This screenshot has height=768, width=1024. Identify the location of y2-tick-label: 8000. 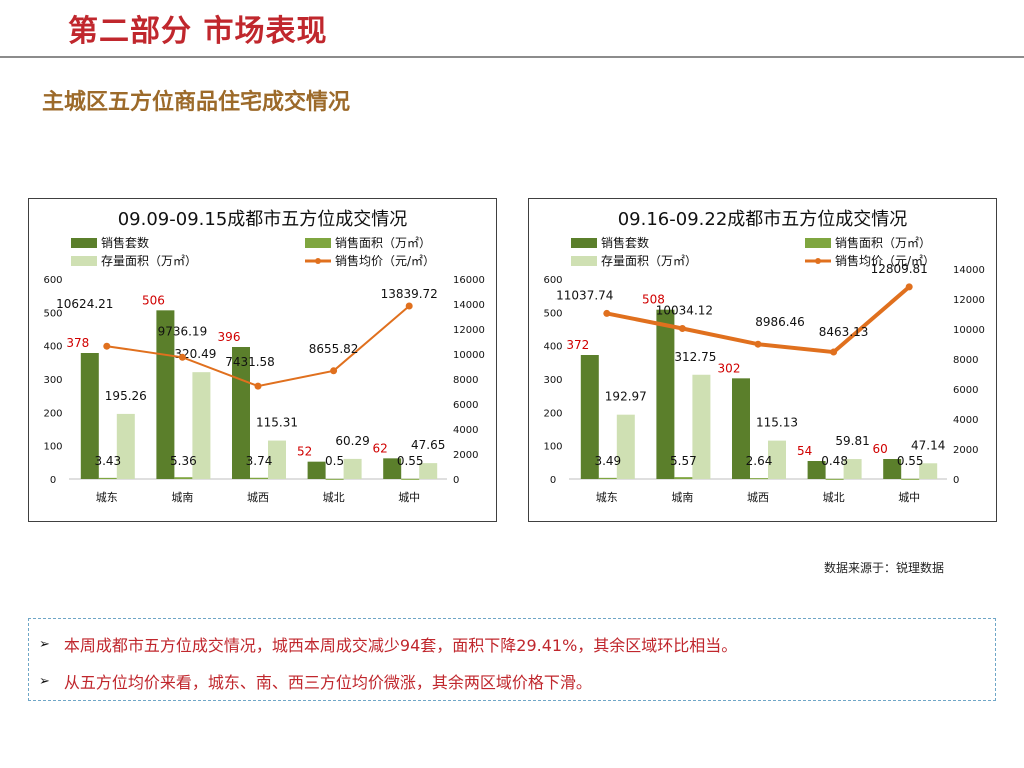
(965, 360).